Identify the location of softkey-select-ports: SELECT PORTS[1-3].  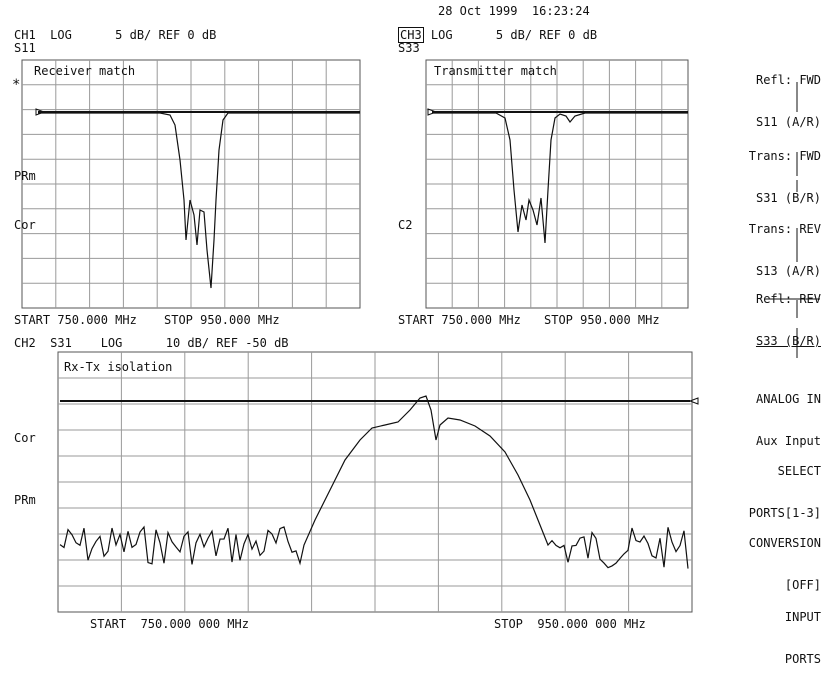
(785, 485).